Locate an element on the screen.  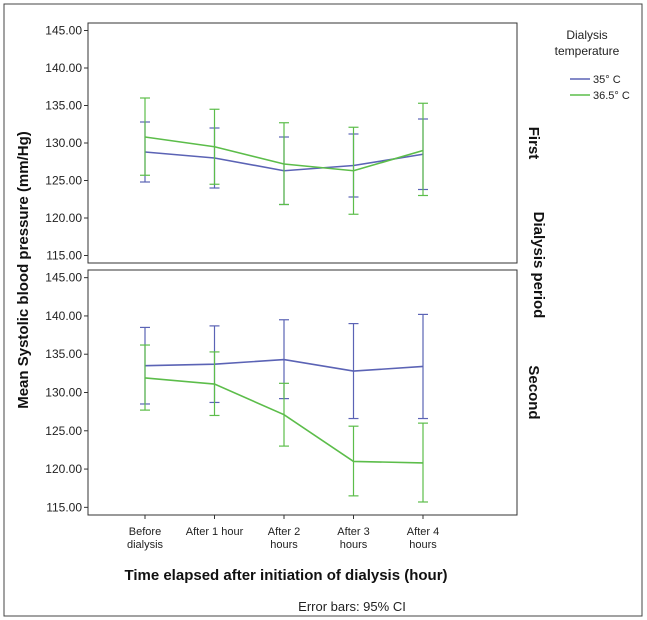
y-axis-label: Mean Systolic blood pressure (mm/Hg) is located at coordinates (23, 270).